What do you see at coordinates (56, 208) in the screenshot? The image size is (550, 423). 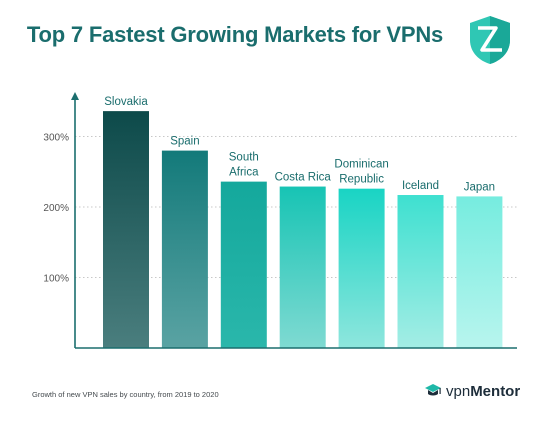 I see `y-tick-label: 200%` at bounding box center [56, 208].